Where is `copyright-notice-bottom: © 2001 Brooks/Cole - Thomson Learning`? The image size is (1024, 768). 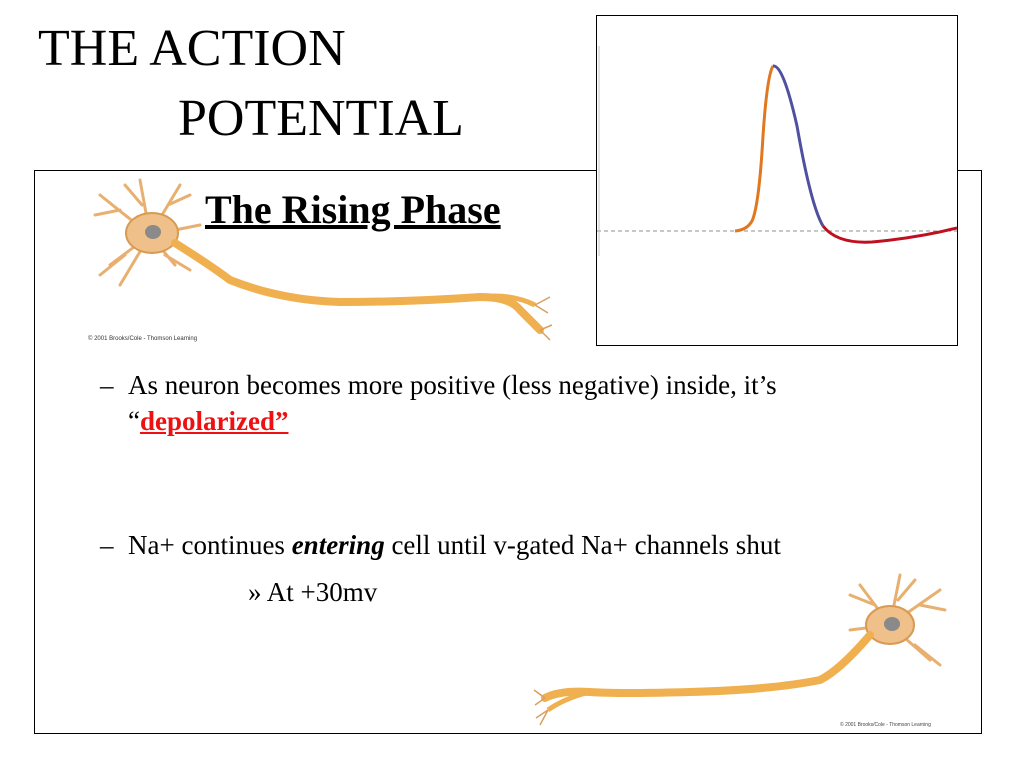
copyright-notice-bottom: © 2001 Brooks/Cole - Thomson Learning is located at coordinates (885, 725).